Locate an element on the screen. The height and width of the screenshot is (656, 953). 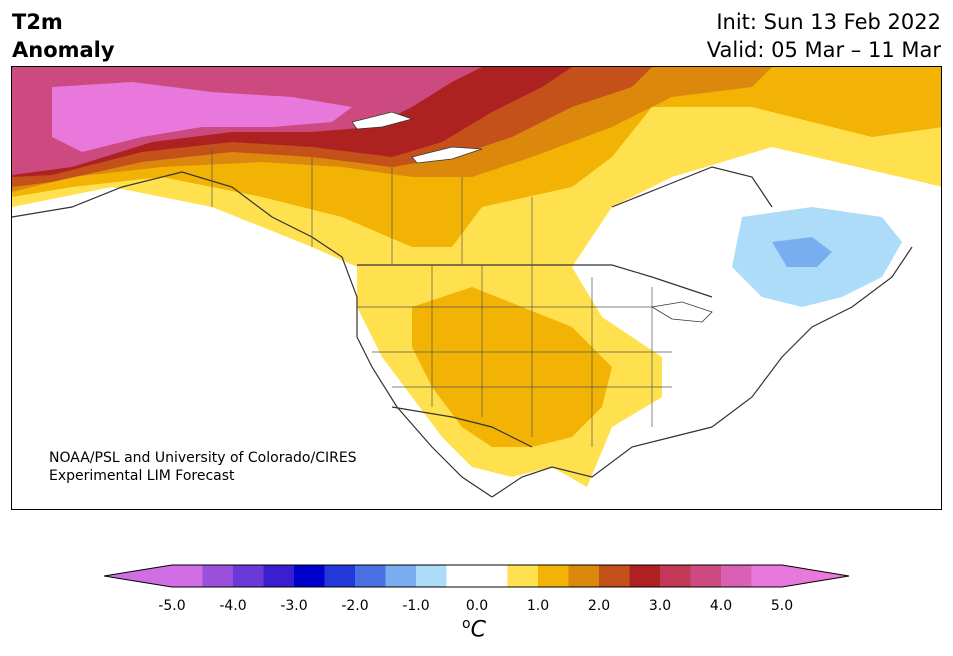
colorbar-tick-label: -1.0 is located at coordinates (416, 606).